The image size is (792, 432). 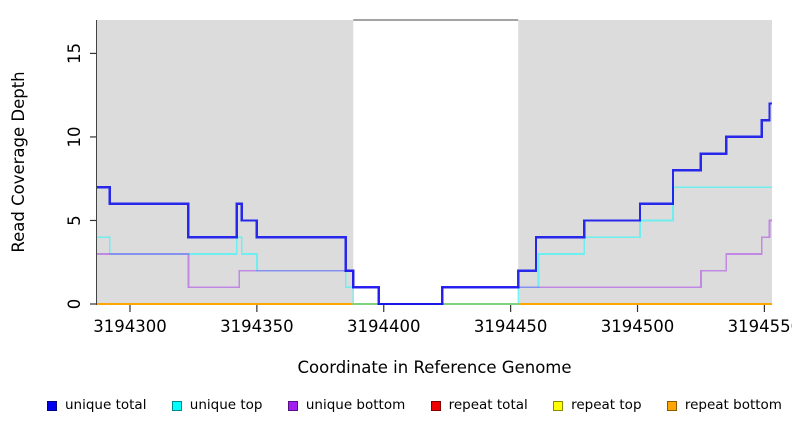 I want to click on legend-item-repeat-total: repeat total, so click(x=479, y=405).